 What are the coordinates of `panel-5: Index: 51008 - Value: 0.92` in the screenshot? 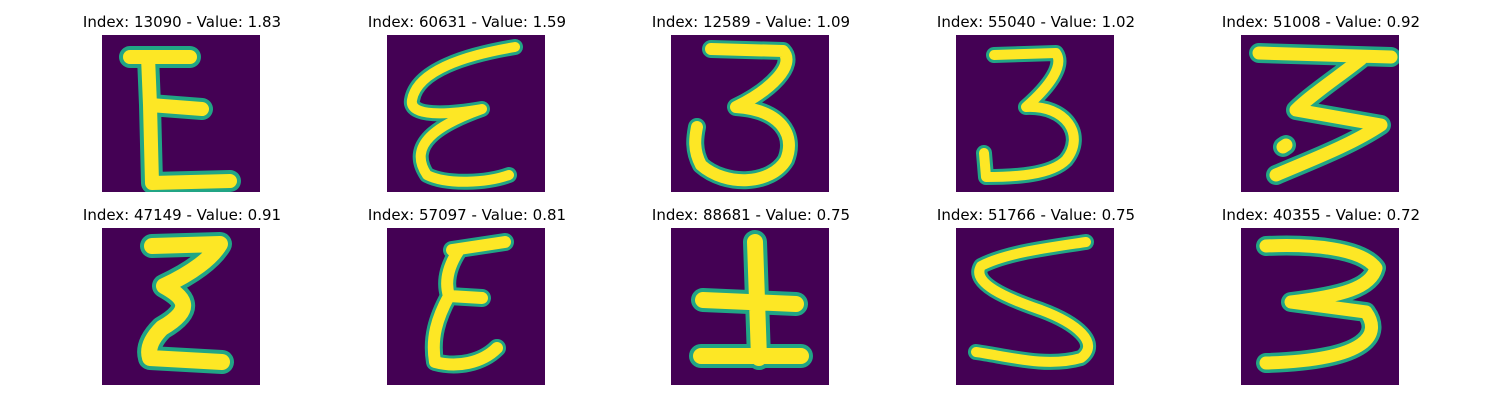 It's located at (1321, 102).